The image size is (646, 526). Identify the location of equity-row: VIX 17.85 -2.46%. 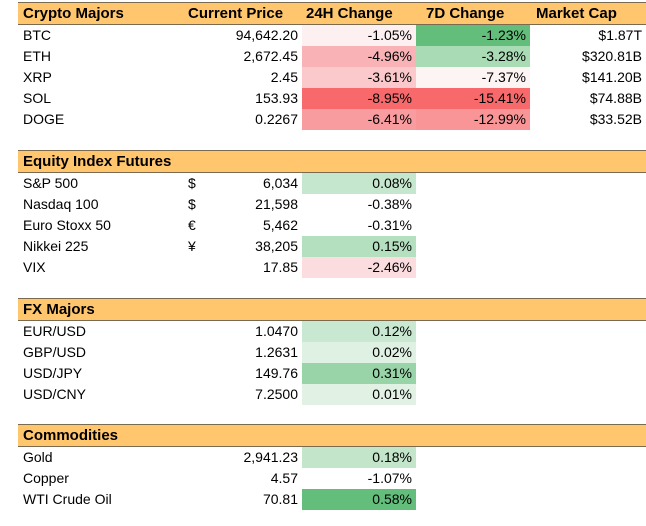
(332, 267).